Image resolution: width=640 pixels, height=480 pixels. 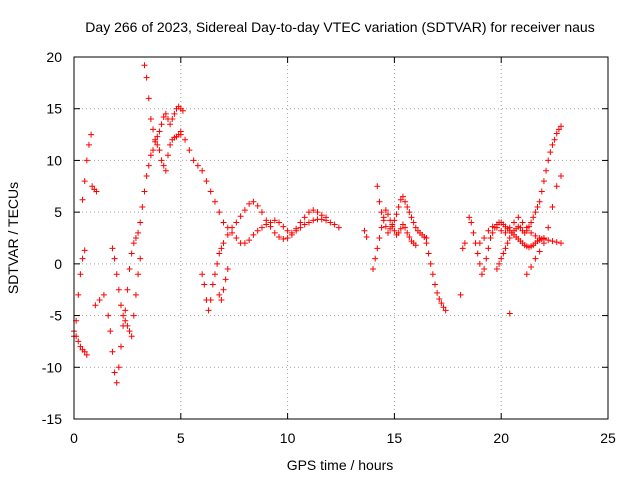 What do you see at coordinates (54, 160) in the screenshot?
I see `y-tick-label: 10` at bounding box center [54, 160].